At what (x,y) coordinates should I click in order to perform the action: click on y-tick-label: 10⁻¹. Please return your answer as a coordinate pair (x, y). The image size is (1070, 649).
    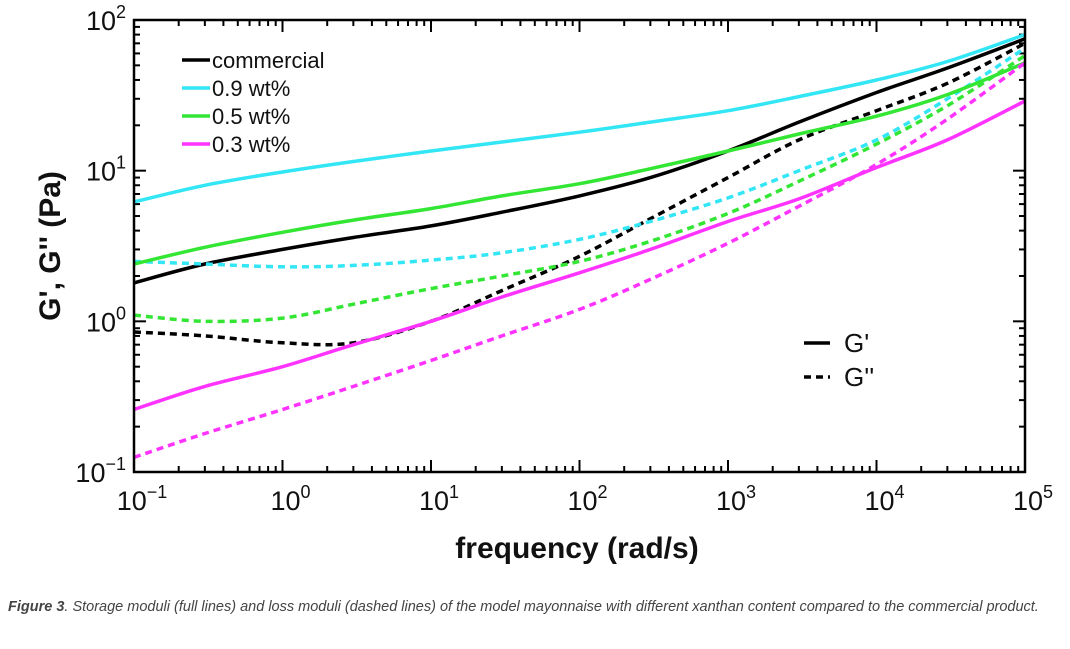
    Looking at the image, I should click on (100, 471).